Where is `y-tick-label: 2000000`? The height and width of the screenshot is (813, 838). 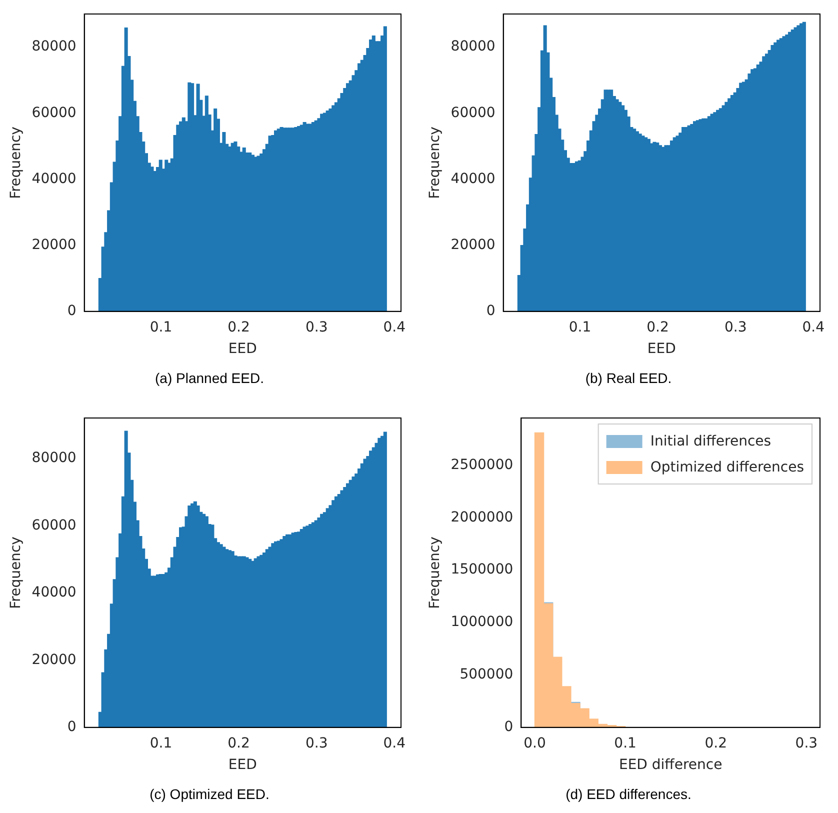
y-tick-label: 2000000 is located at coordinates (482, 517).